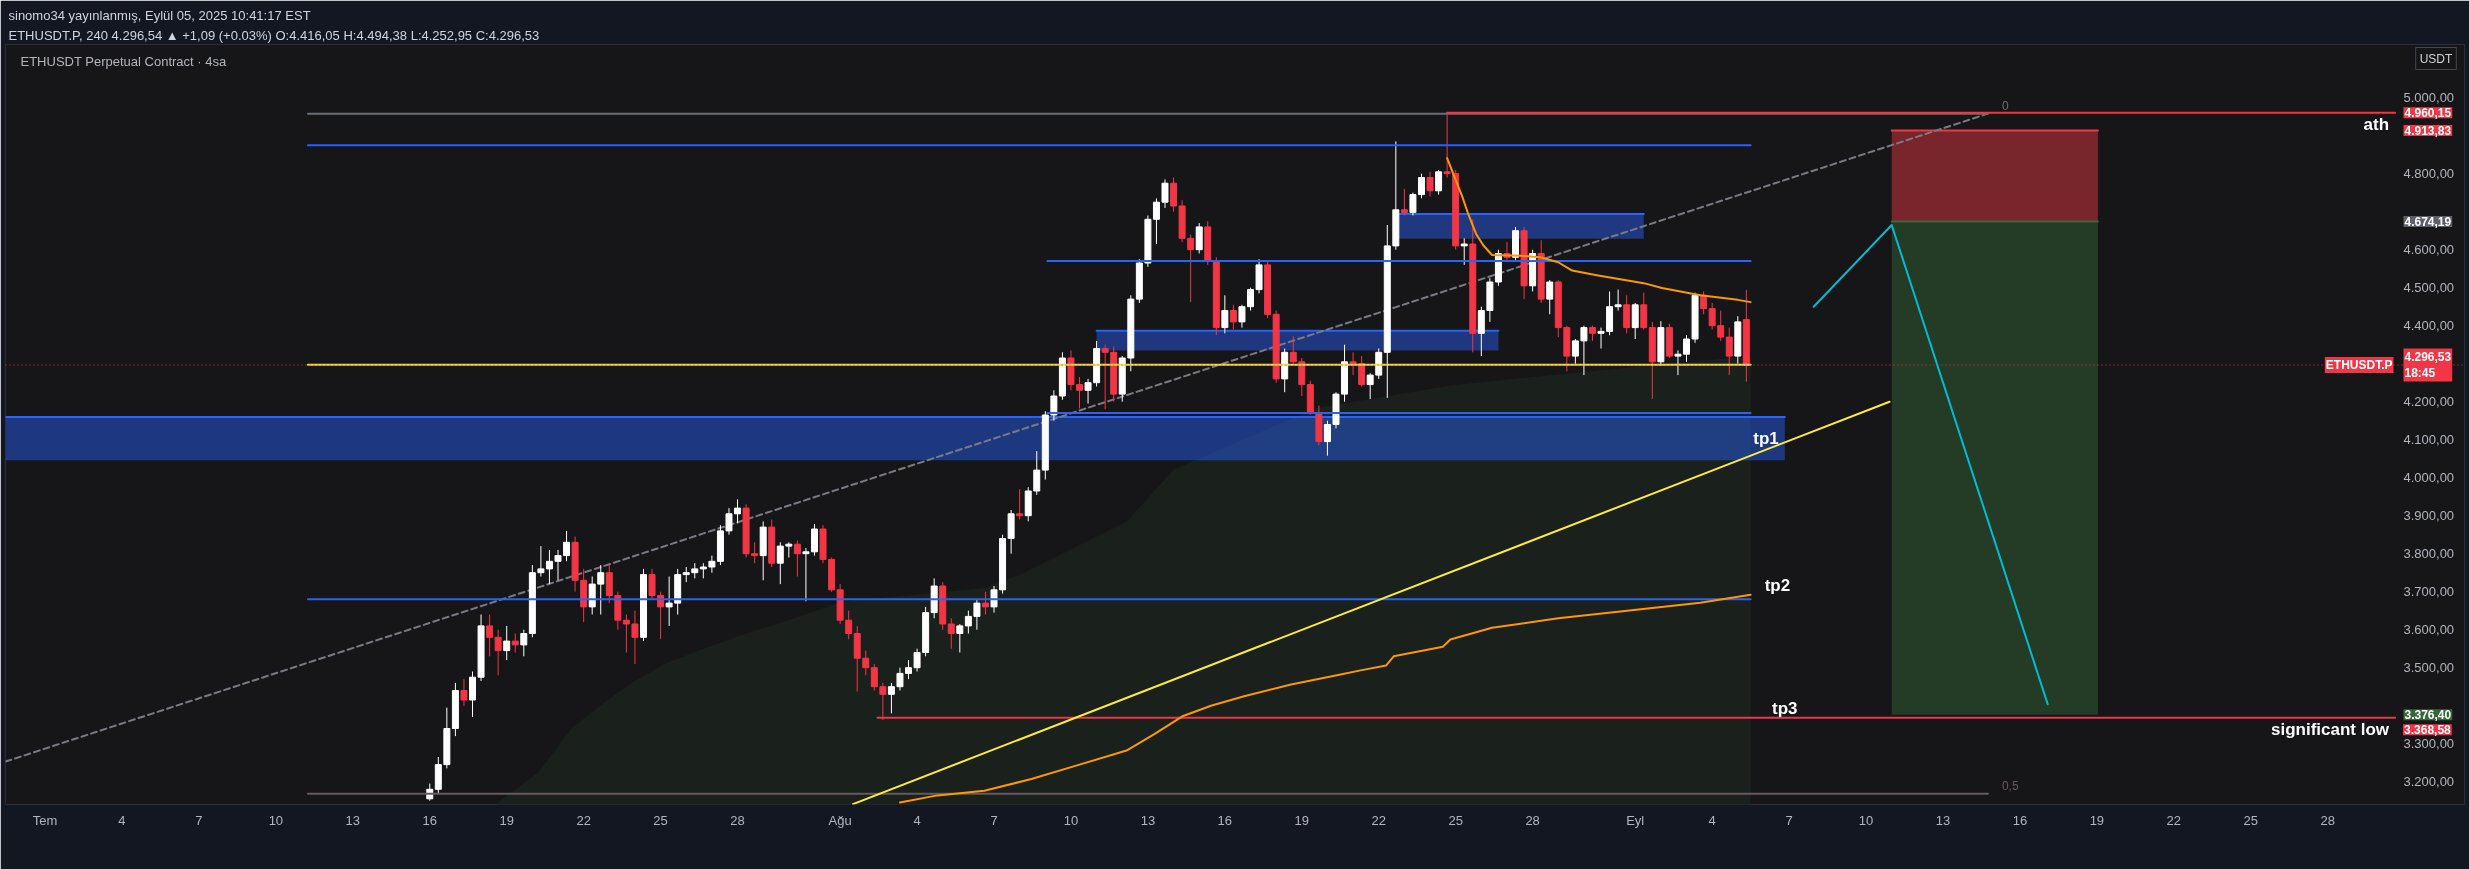 This screenshot has height=869, width=2469. What do you see at coordinates (2429, 288) in the screenshot?
I see `y-tick-label: 4.500,00` at bounding box center [2429, 288].